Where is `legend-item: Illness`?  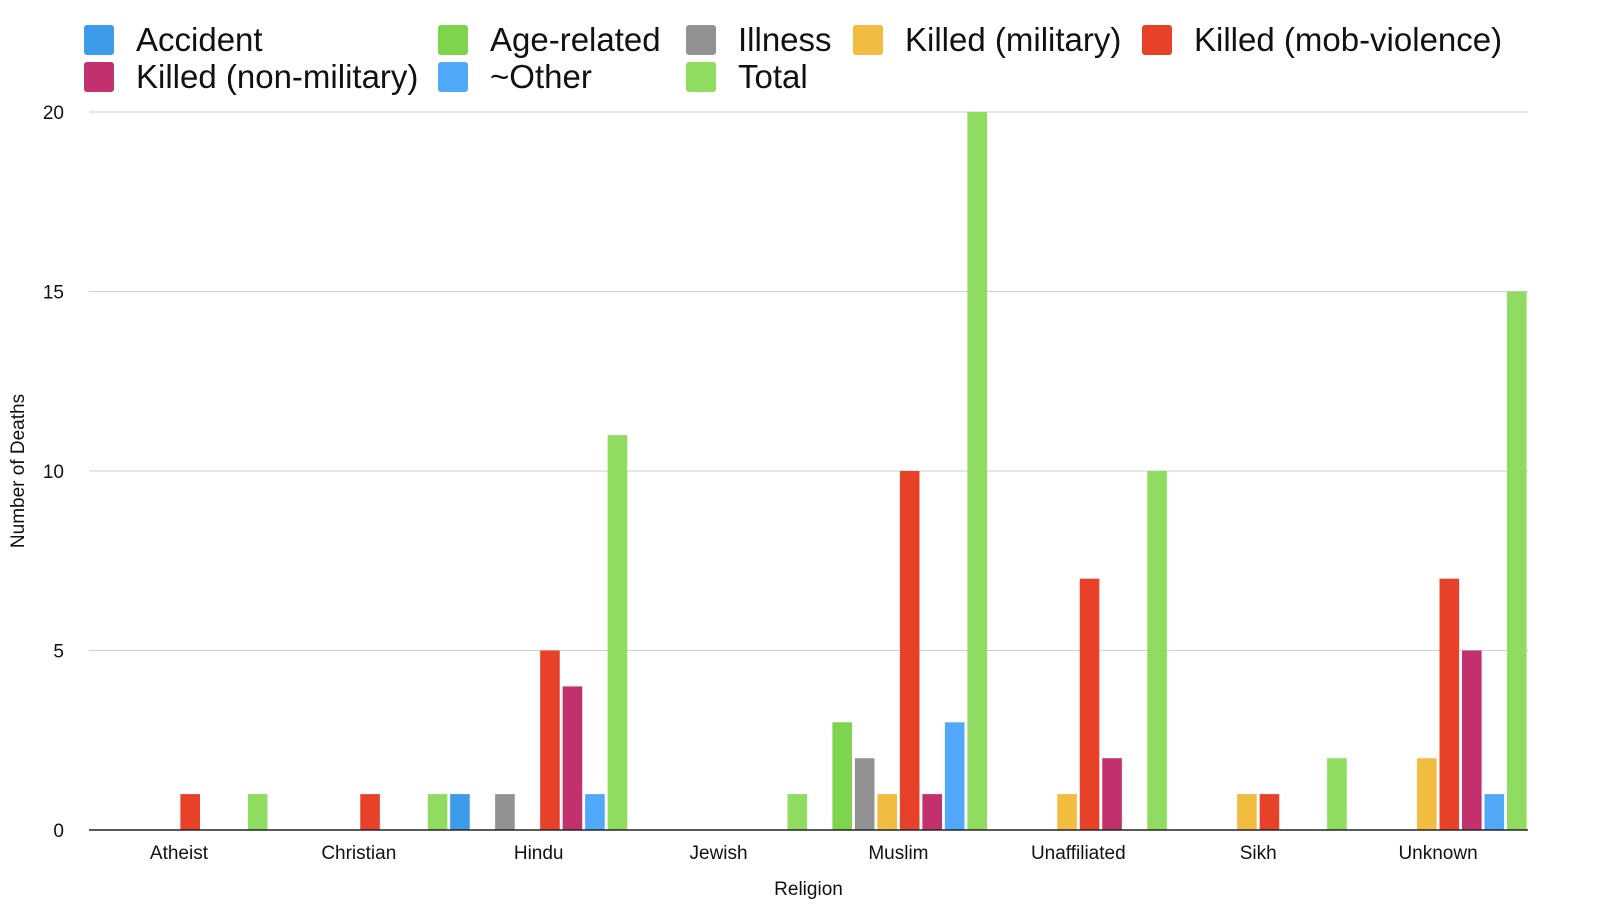
legend-item: Illness is located at coordinates (759, 39).